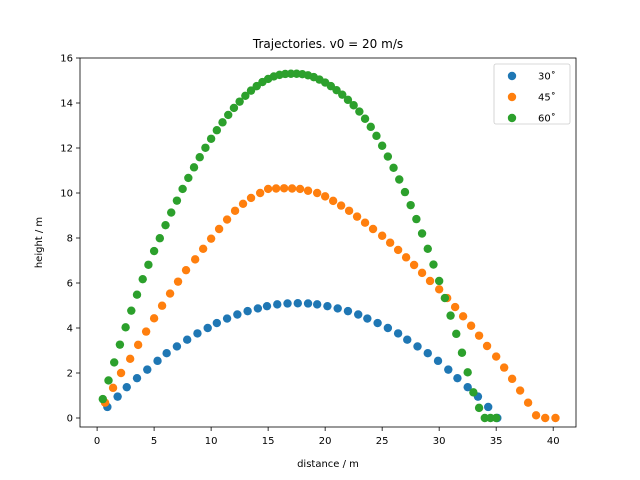  I want to click on x-axis-ticks: 0 5 10 15 20 25 30 35 40, so click(327, 437).